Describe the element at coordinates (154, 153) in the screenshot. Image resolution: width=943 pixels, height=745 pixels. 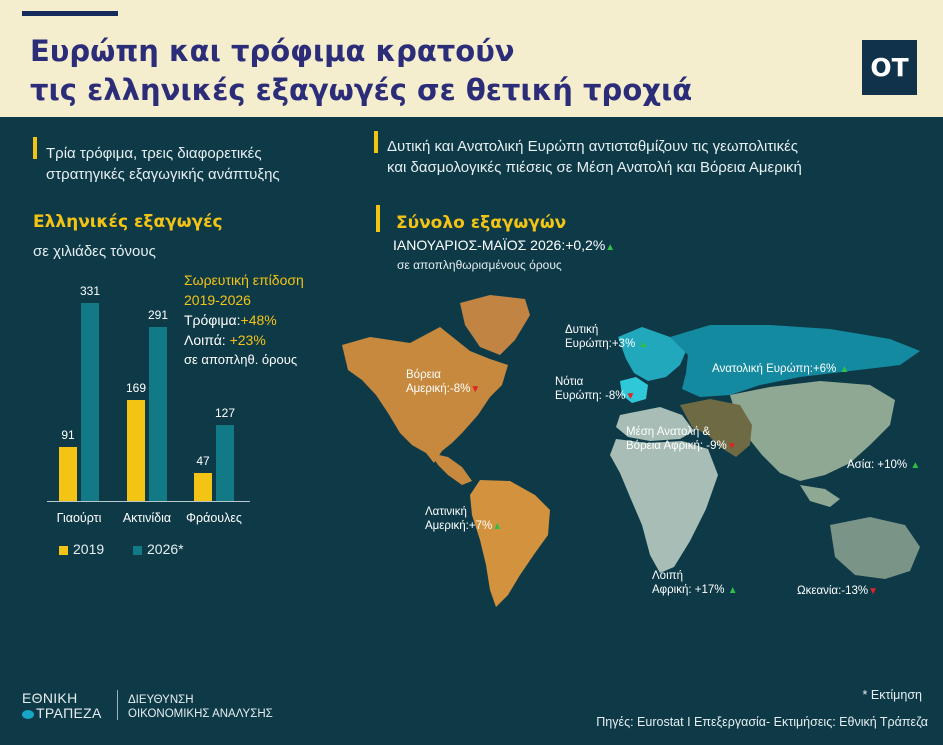
I see `left-intro-line-1: Τρία τρόφιμα, τρεις διαφορετικές` at that location.